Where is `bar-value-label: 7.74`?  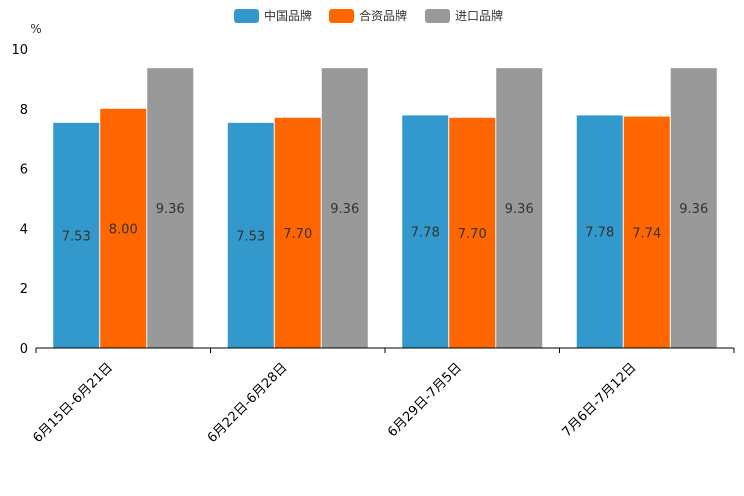
bar-value-label: 7.74 is located at coordinates (646, 233).